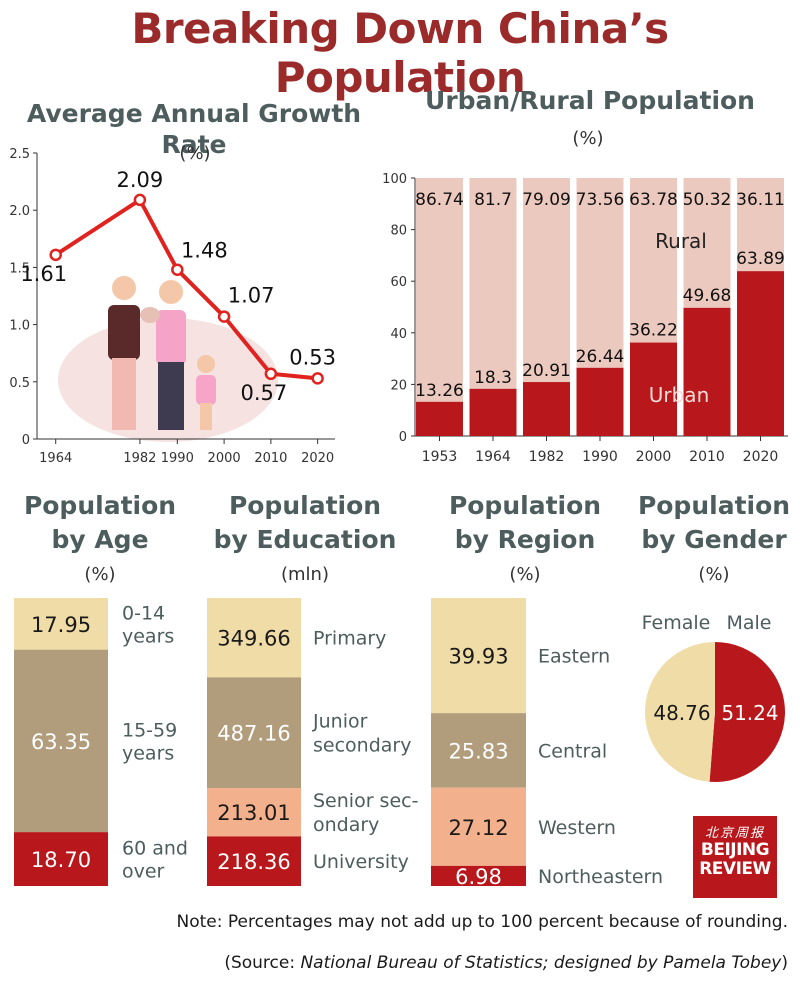  Describe the element at coordinates (681, 713) in the screenshot. I see `female-value-label: 48.76` at that location.